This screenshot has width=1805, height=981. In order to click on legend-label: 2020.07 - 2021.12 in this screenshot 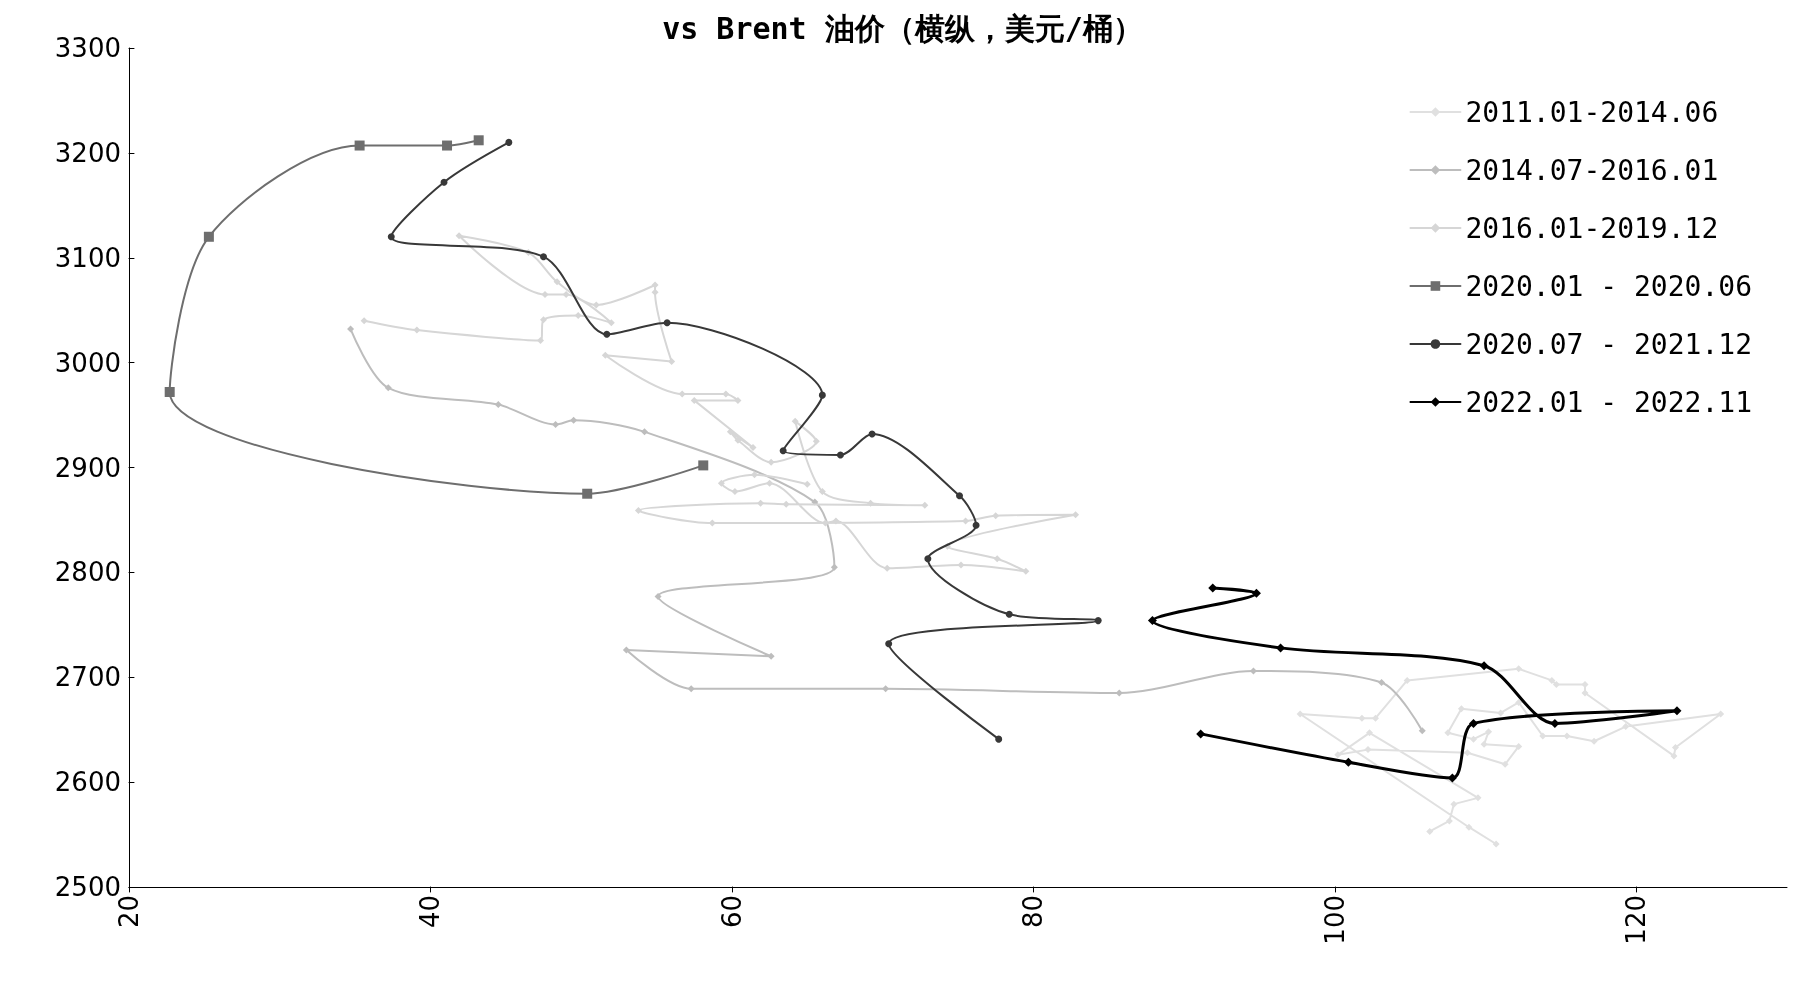, I will do `click(1608, 344)`.